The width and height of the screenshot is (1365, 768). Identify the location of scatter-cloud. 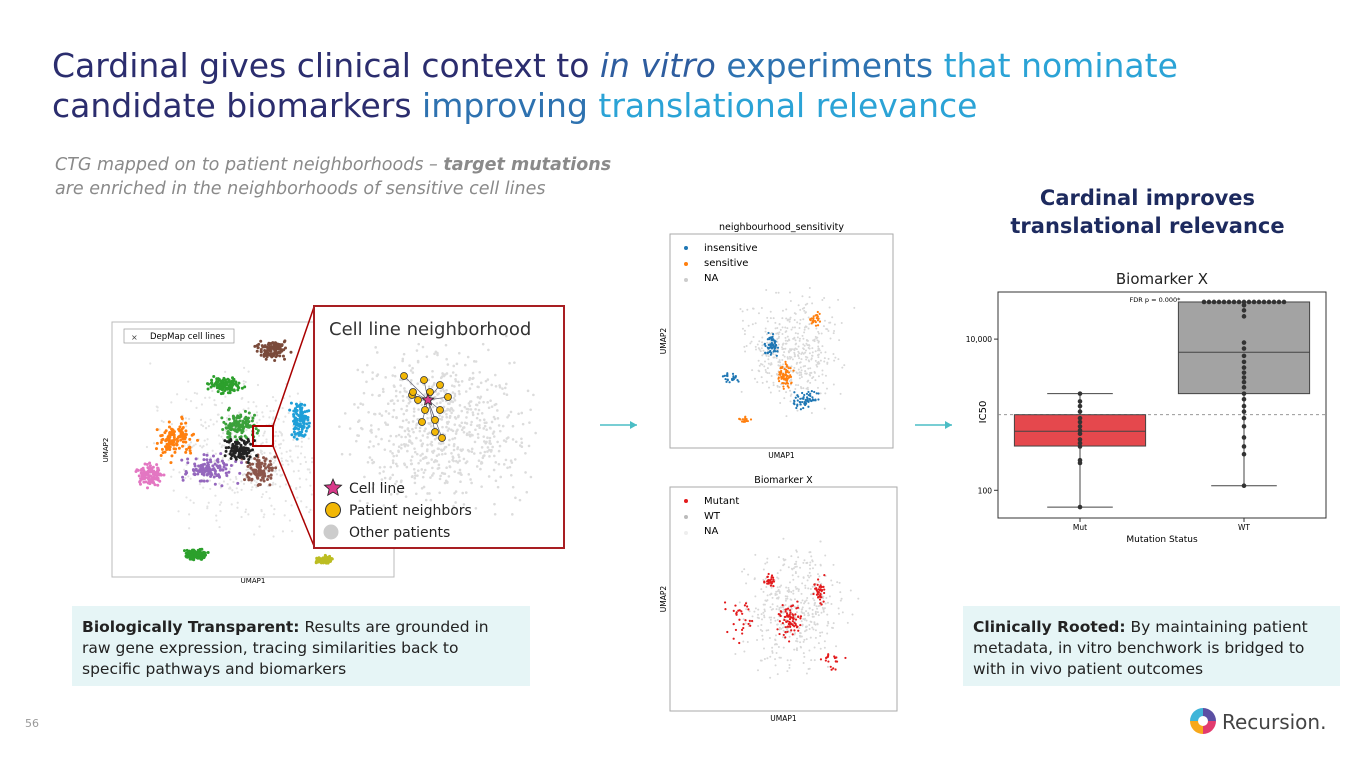
(273, 350).